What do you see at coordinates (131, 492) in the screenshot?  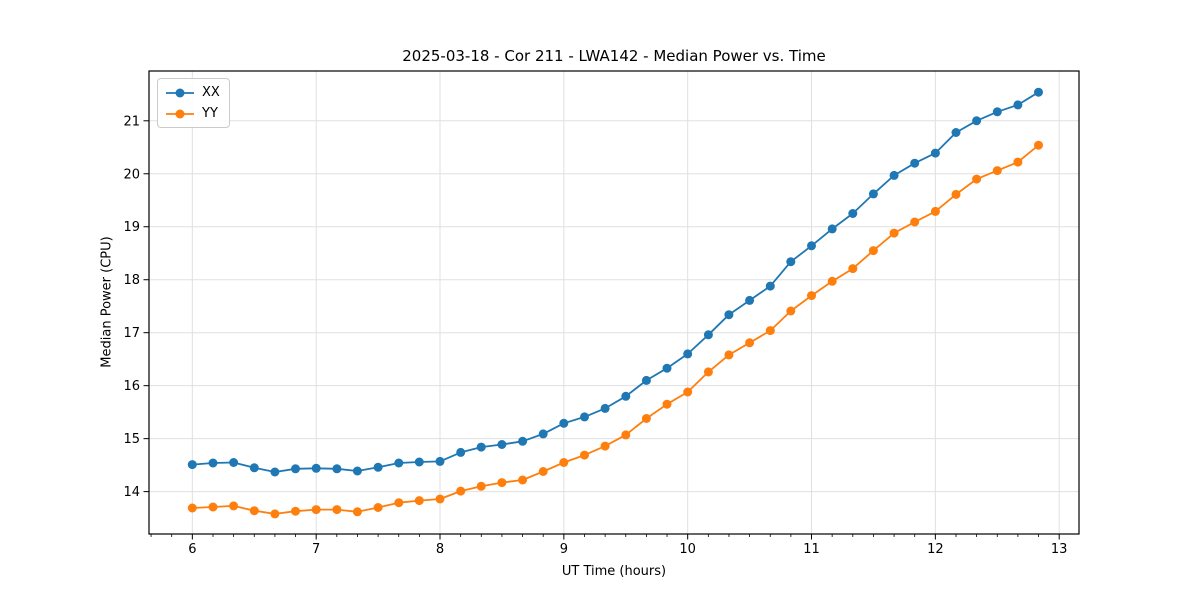 I see `y-tick-label: 14` at bounding box center [131, 492].